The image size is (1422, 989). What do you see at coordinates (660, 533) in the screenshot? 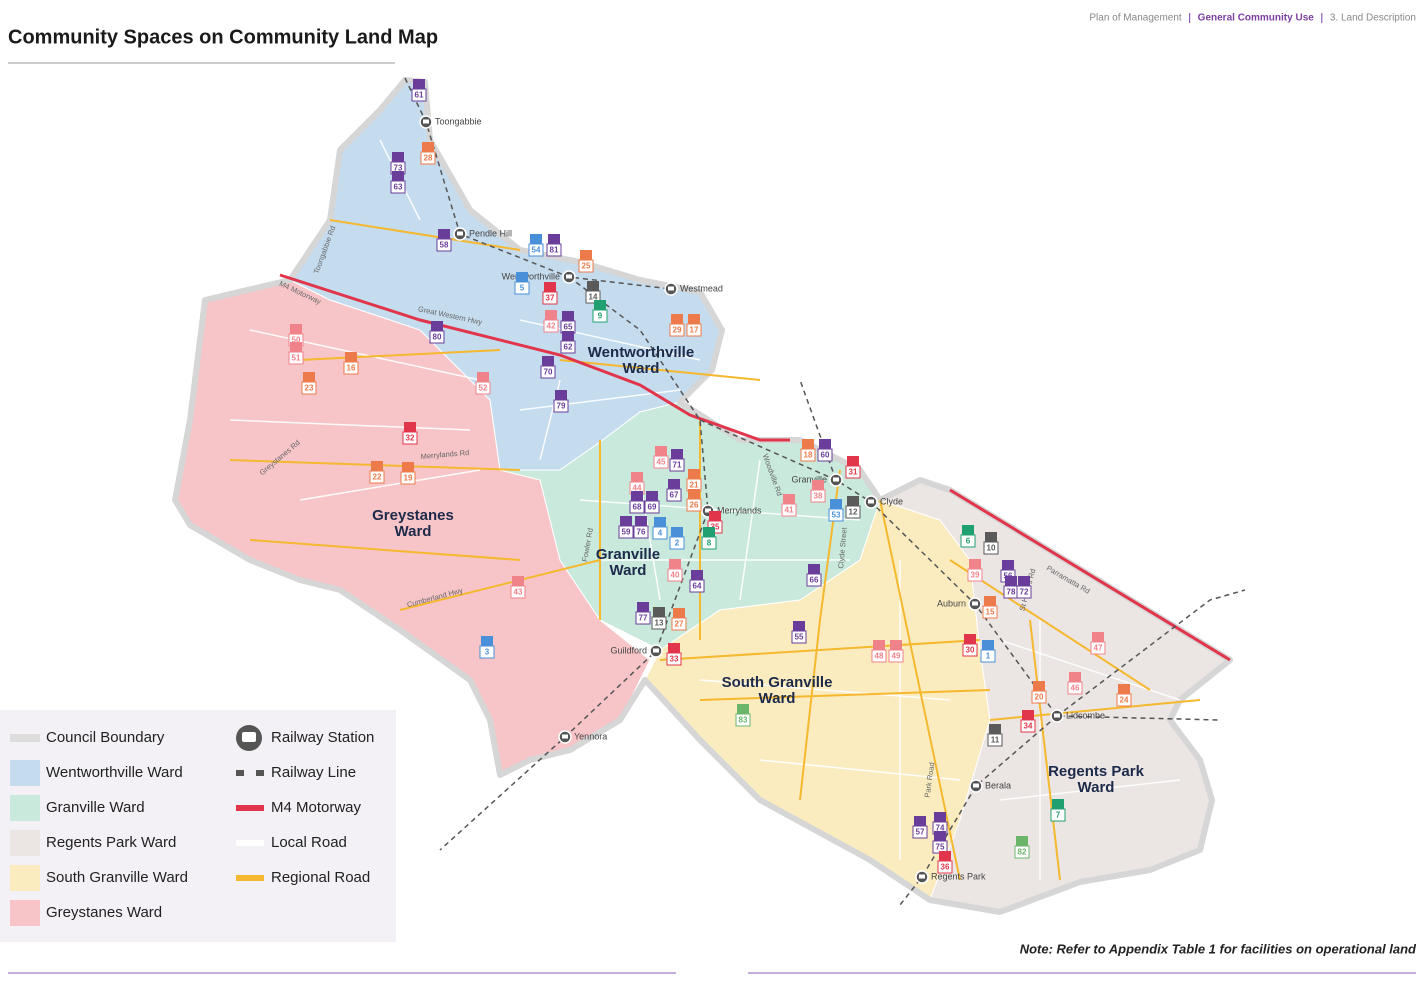
I see `marker-number: 4` at bounding box center [660, 533].